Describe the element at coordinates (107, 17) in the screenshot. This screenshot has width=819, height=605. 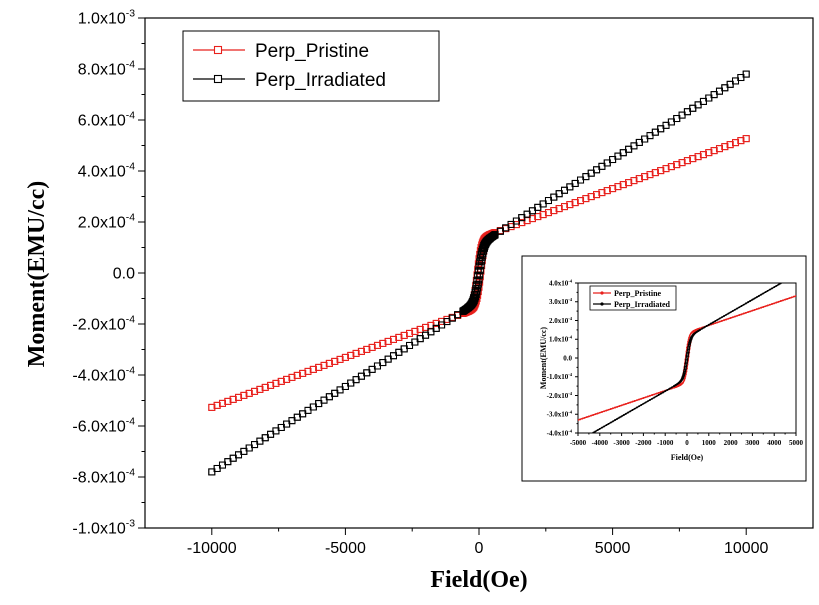
I see `main-y-tick-label: 1.0x10⁻³` at that location.